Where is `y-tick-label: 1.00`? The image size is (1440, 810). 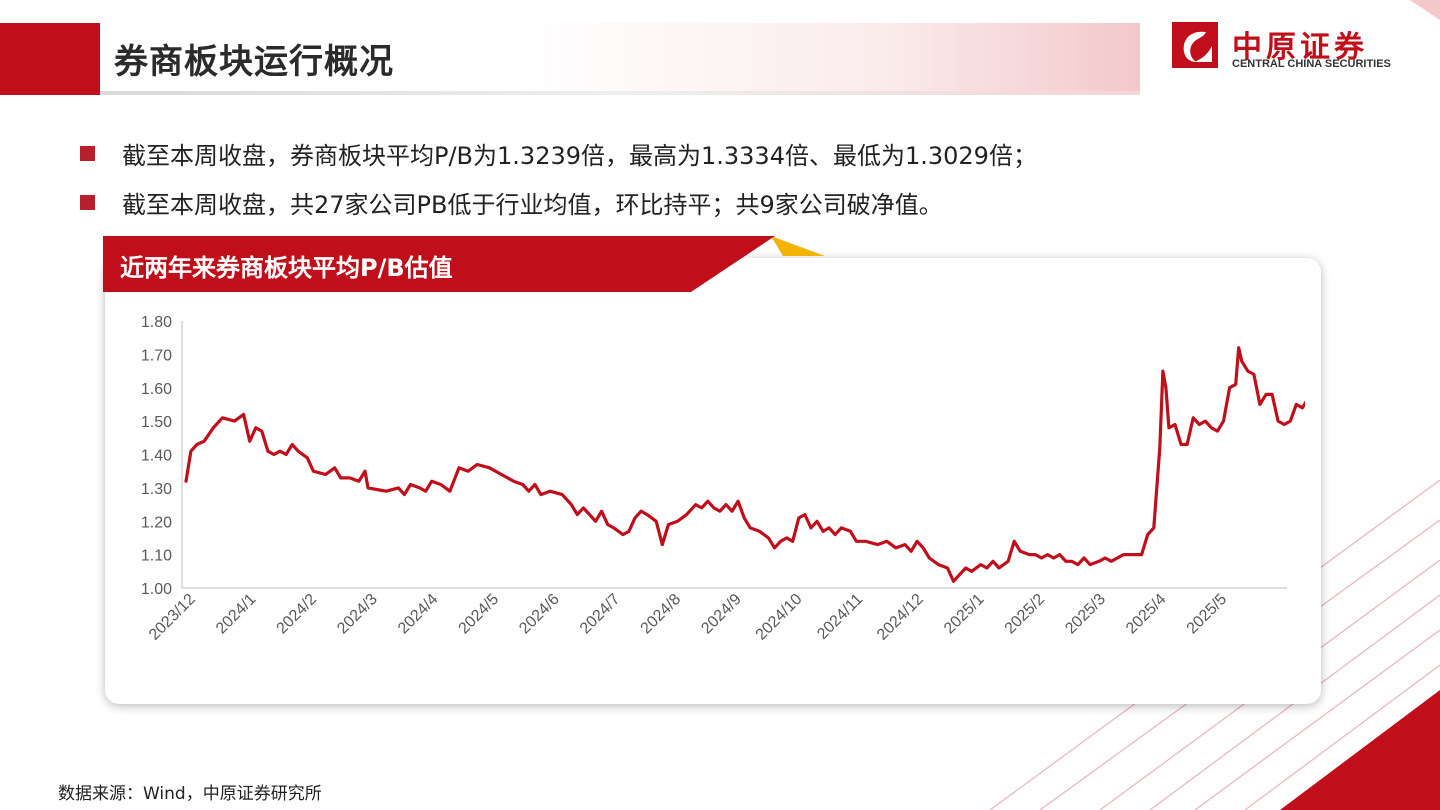 y-tick-label: 1.00 is located at coordinates (156, 589).